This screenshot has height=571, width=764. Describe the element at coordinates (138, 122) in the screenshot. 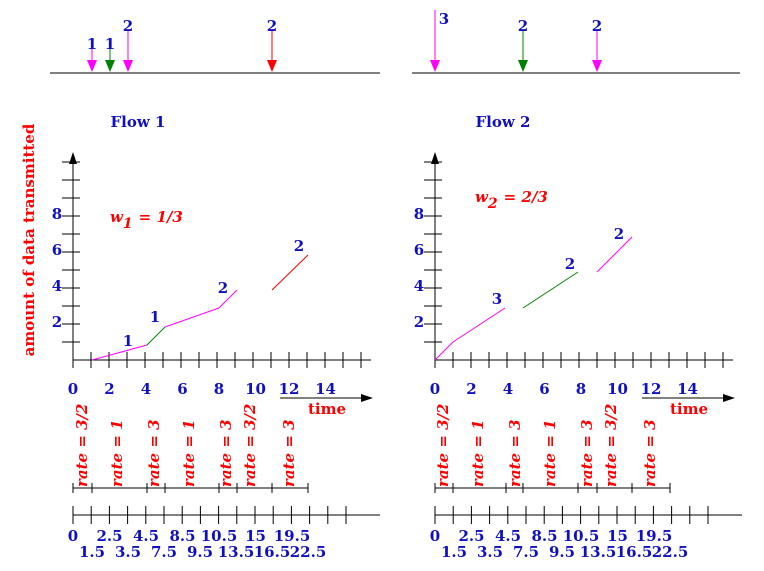

I see `flow-title: Flow 1` at that location.